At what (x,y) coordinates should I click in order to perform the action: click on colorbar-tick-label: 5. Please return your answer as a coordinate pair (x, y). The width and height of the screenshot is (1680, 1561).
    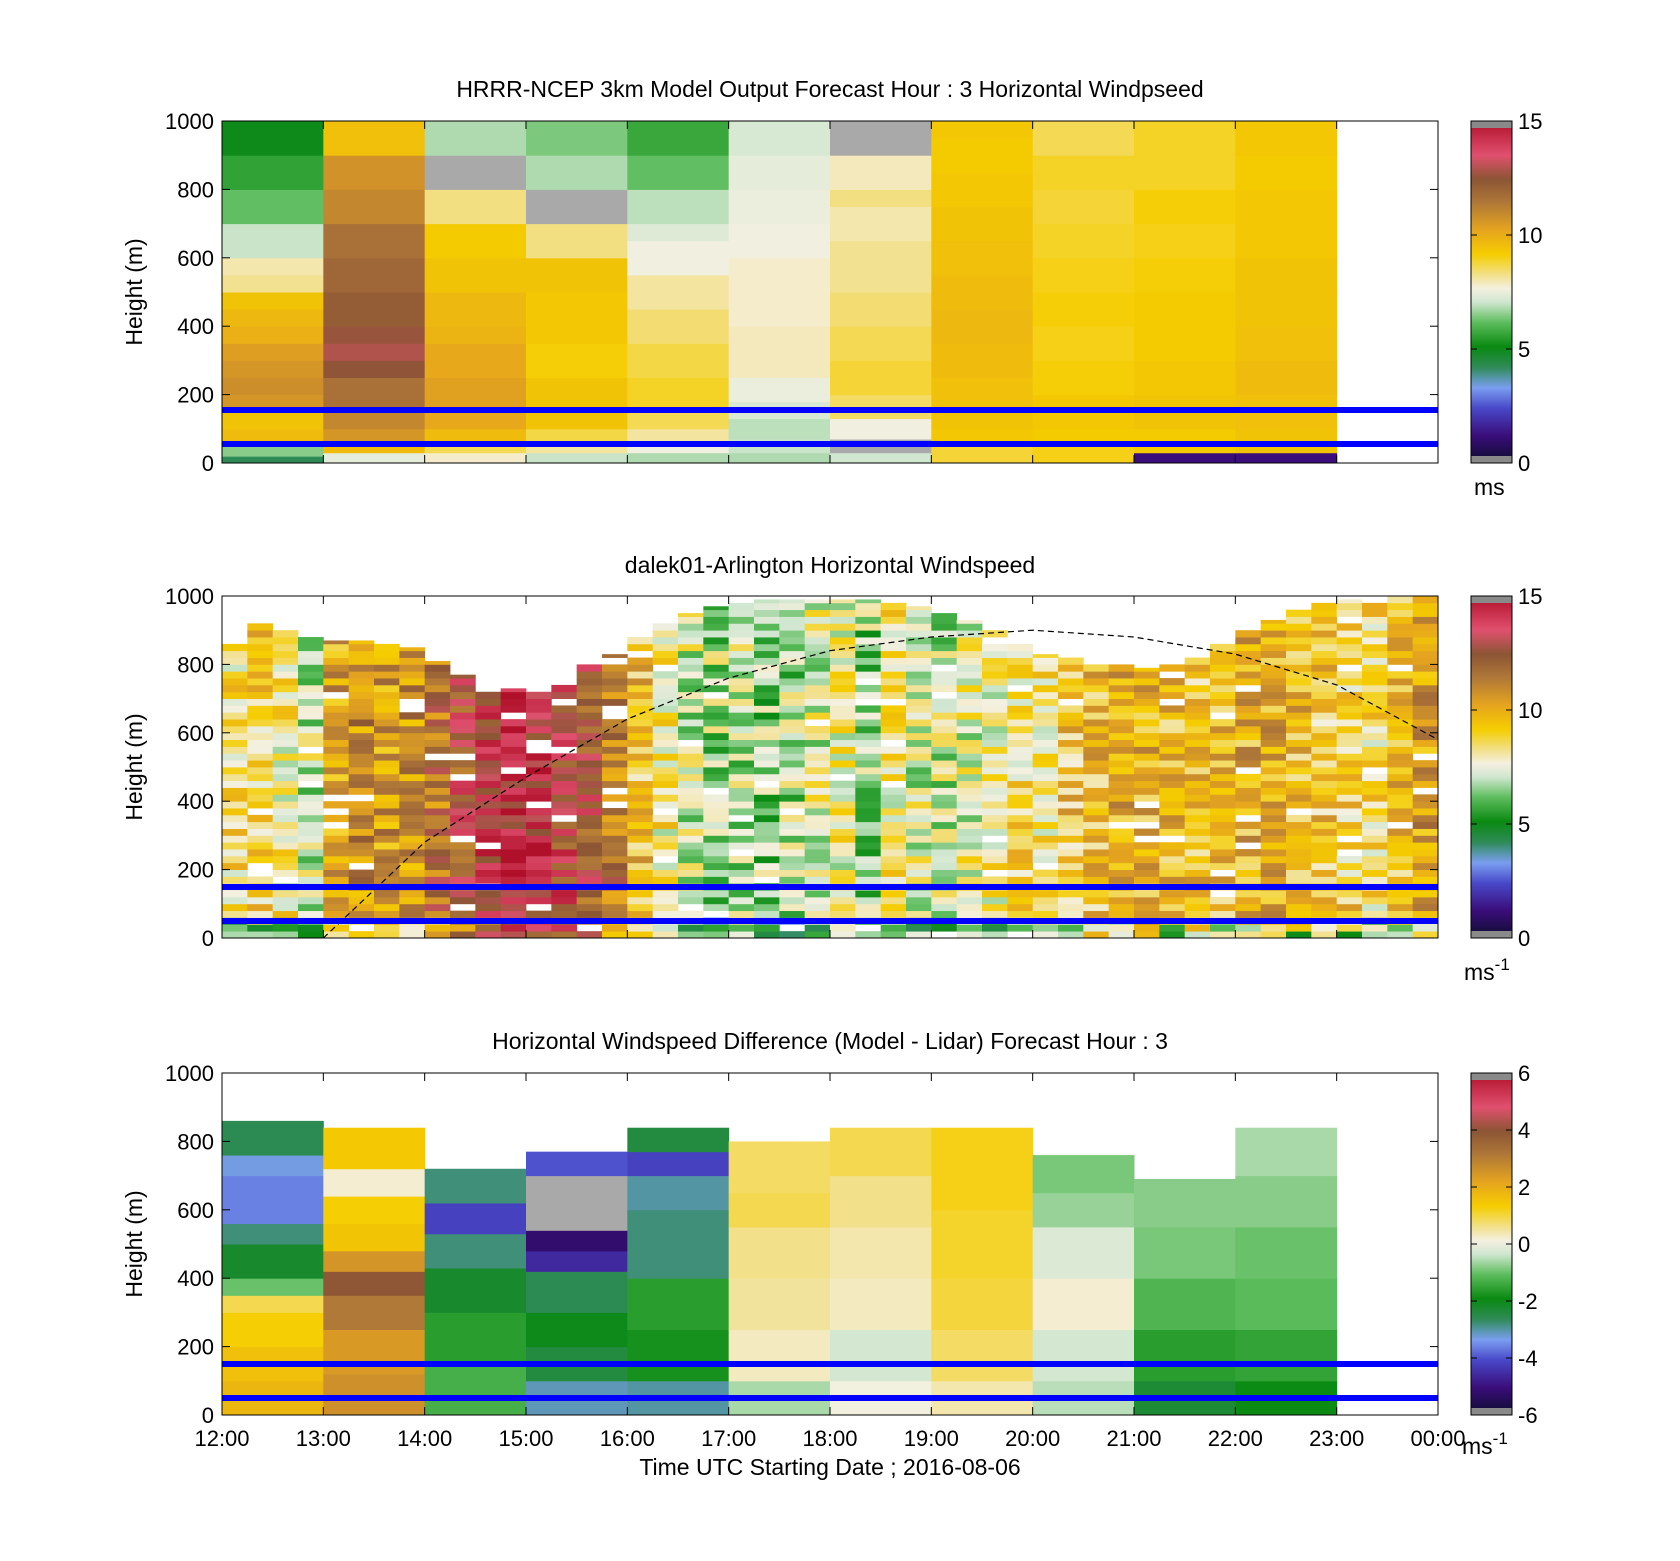
    Looking at the image, I should click on (1524, 349).